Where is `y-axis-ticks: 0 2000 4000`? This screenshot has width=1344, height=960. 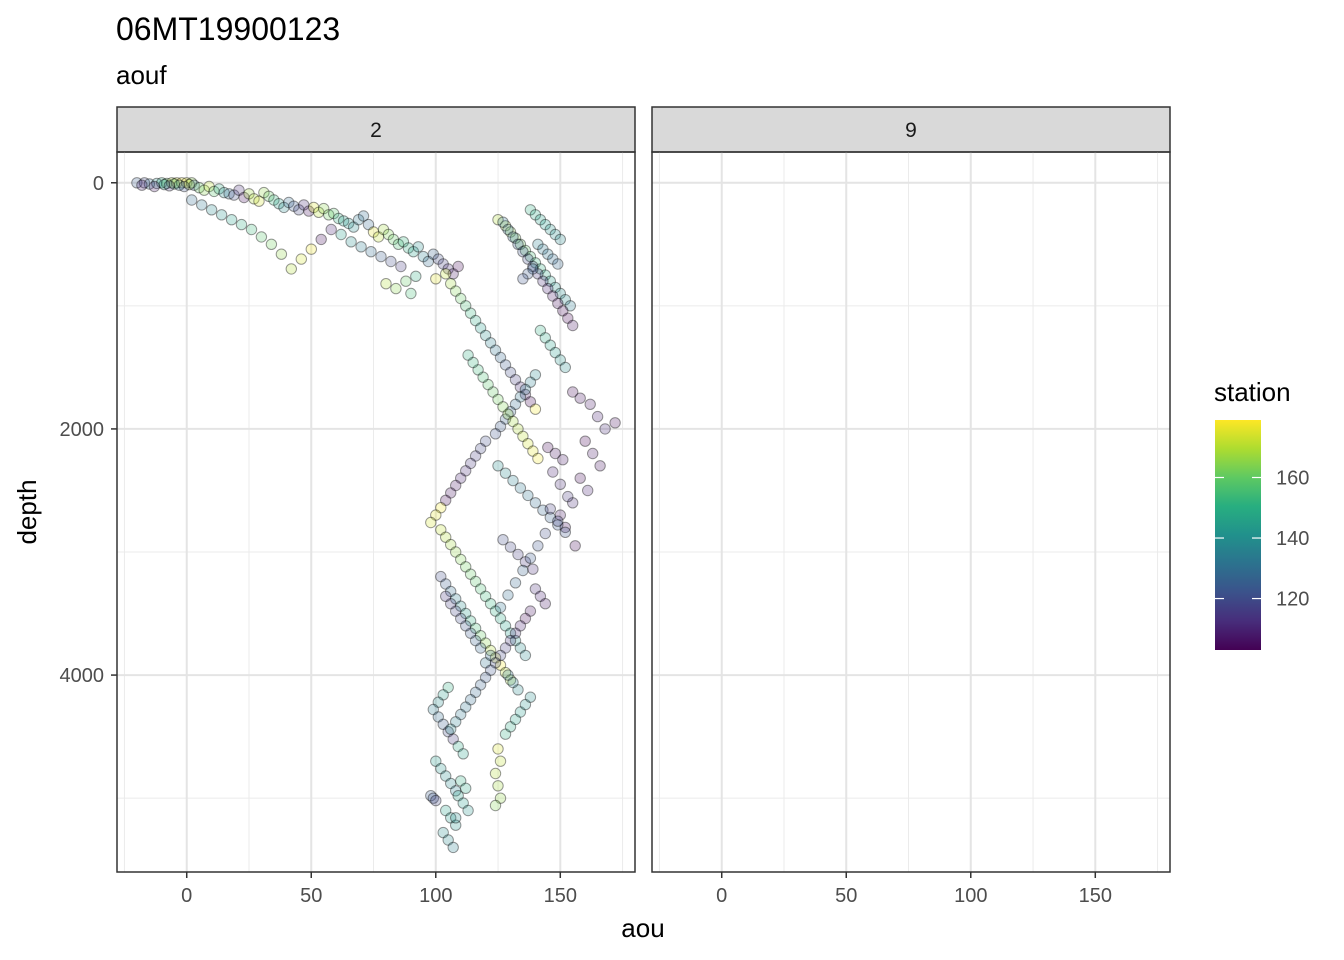
y-axis-ticks: 0 2000 4000 is located at coordinates (88, 430).